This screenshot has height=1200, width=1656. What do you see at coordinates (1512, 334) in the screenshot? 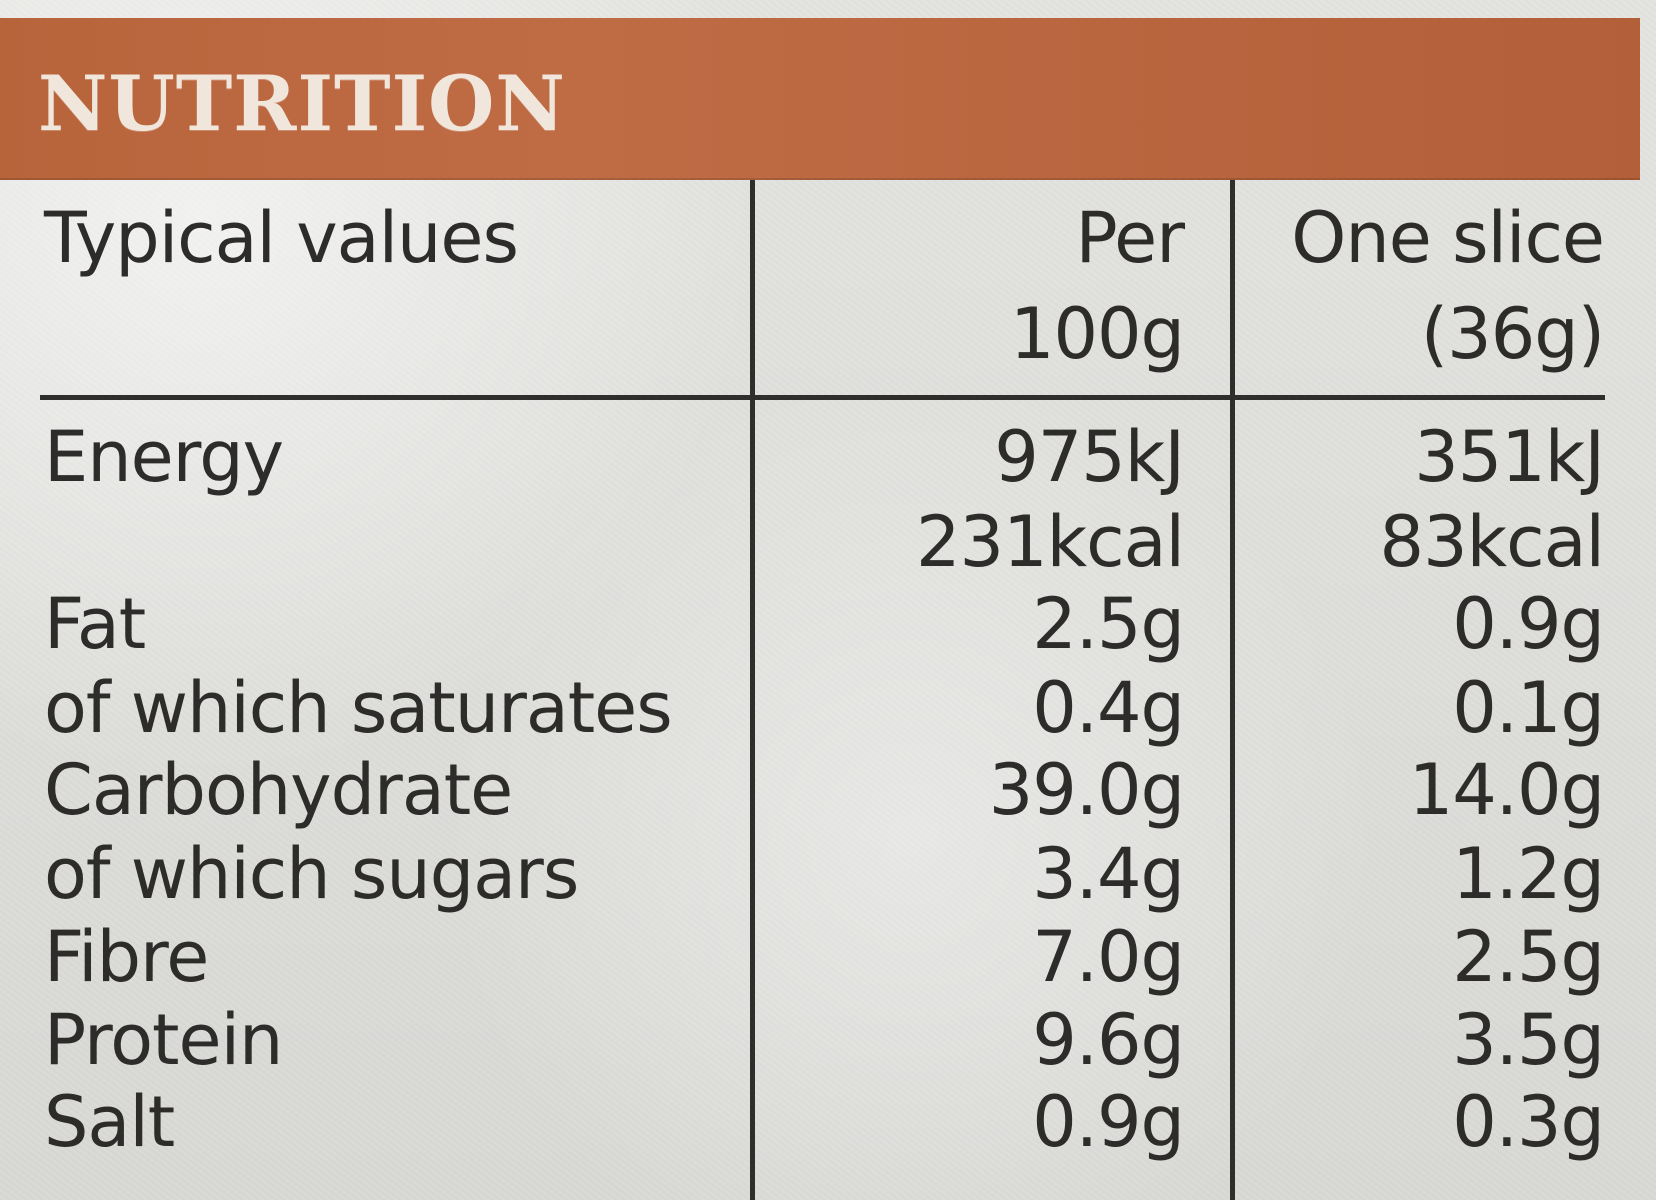
I see `slice-header-line-2: (36g)` at bounding box center [1512, 334].